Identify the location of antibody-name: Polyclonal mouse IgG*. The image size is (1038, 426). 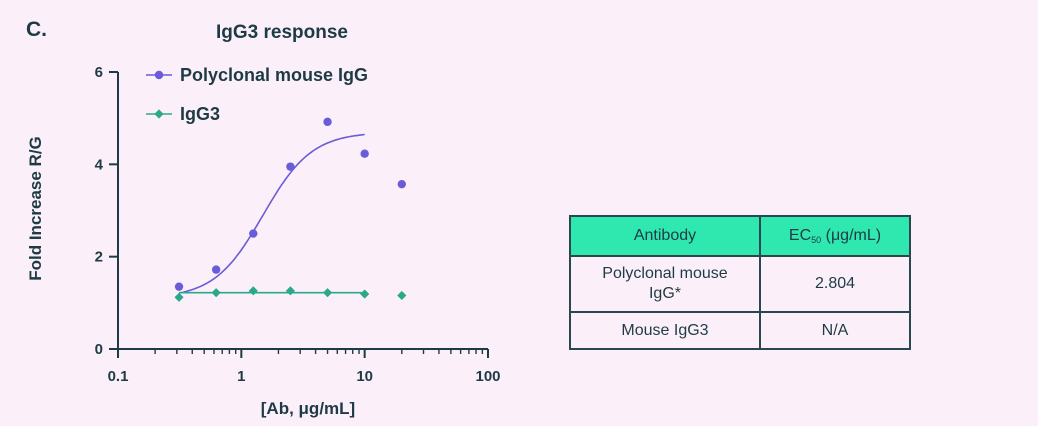
(665, 283).